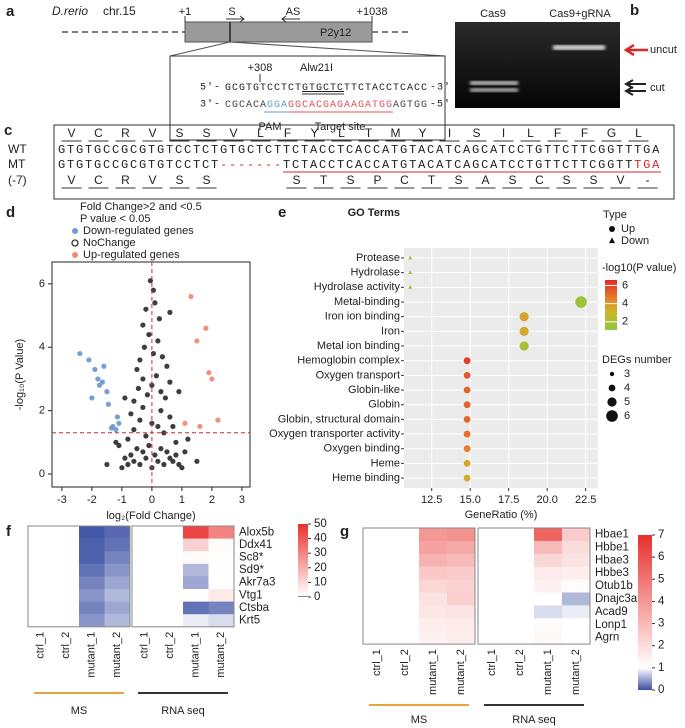  Describe the element at coordinates (79, 576) in the screenshot. I see `block-border` at that location.